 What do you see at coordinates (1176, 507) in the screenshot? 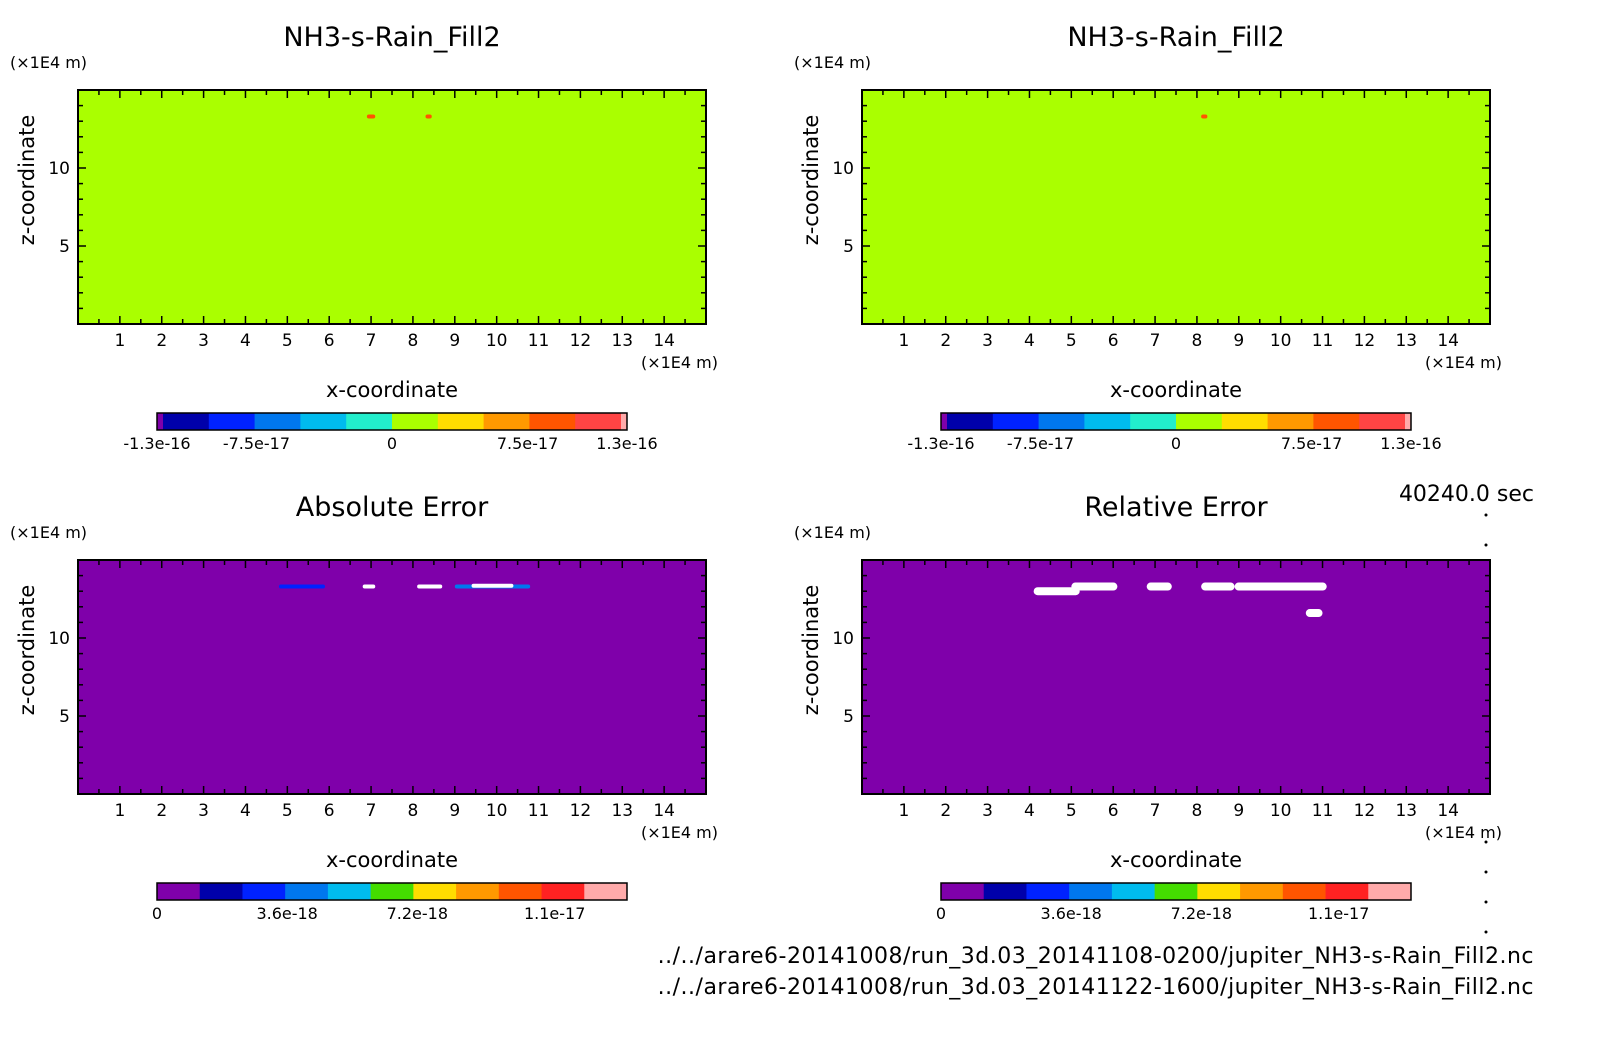
I see `chart-title: Relative Error` at bounding box center [1176, 507].